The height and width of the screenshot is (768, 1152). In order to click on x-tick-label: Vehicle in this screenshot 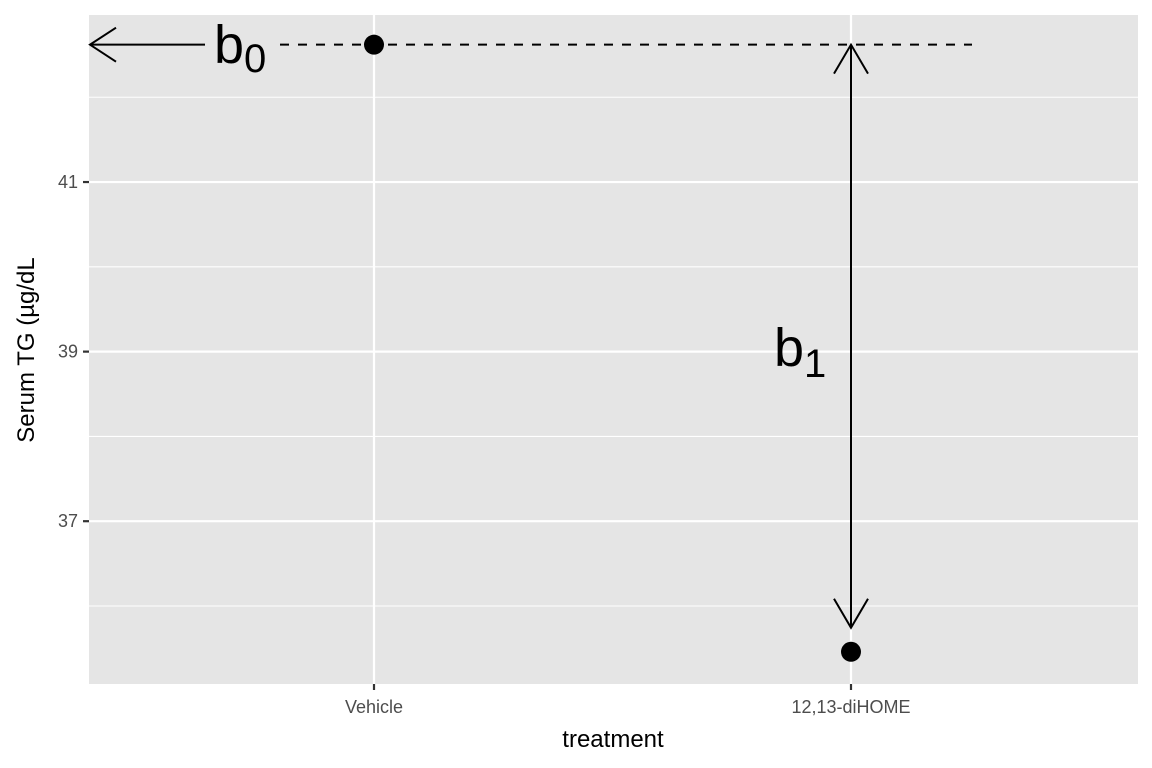, I will do `click(374, 707)`.